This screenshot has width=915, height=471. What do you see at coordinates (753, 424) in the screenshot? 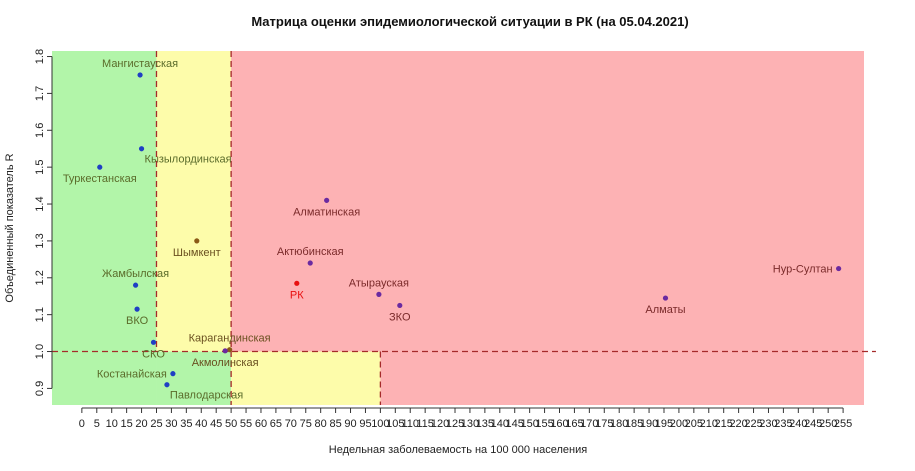
I see `x-tick-label-45: 225` at bounding box center [753, 424].